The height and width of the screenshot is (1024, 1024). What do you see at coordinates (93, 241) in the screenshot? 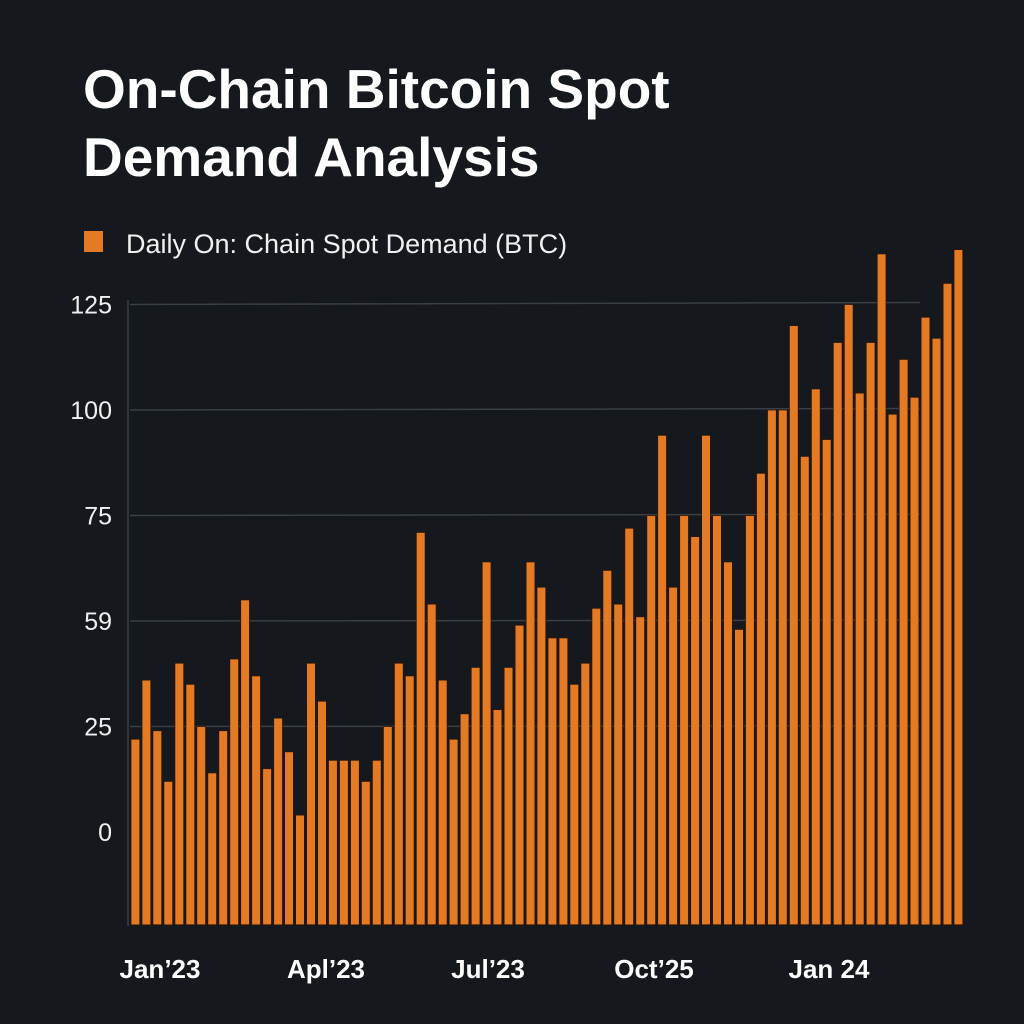
I see `legend-swatch` at bounding box center [93, 241].